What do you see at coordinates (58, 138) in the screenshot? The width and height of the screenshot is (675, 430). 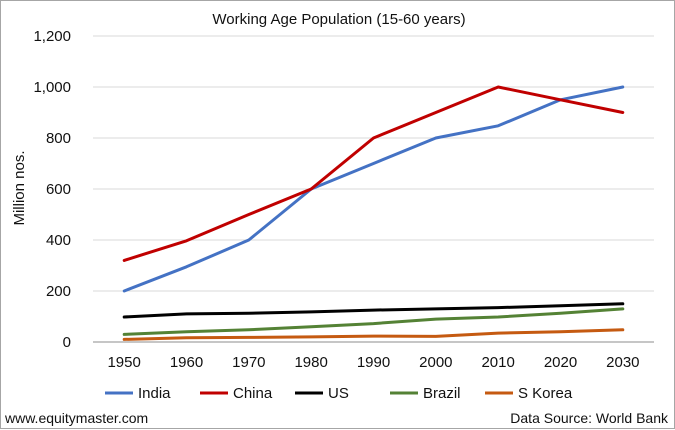 I see `y-tick-label: 800` at bounding box center [58, 138].